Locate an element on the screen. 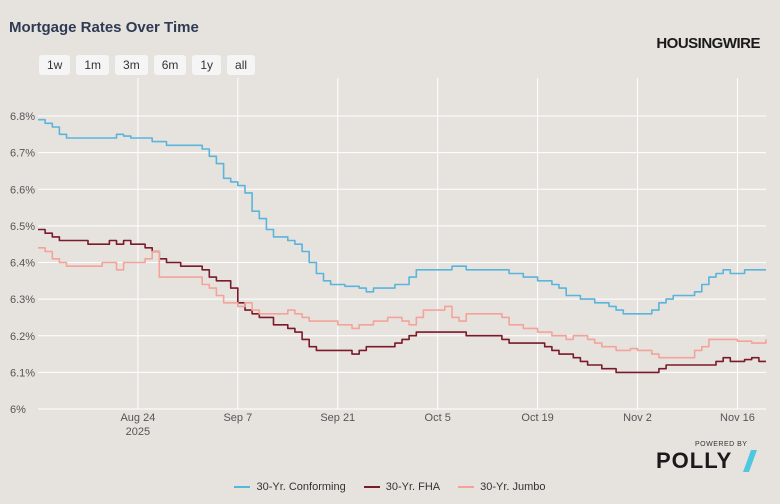  y-tick-label: 6.8% is located at coordinates (22, 117).